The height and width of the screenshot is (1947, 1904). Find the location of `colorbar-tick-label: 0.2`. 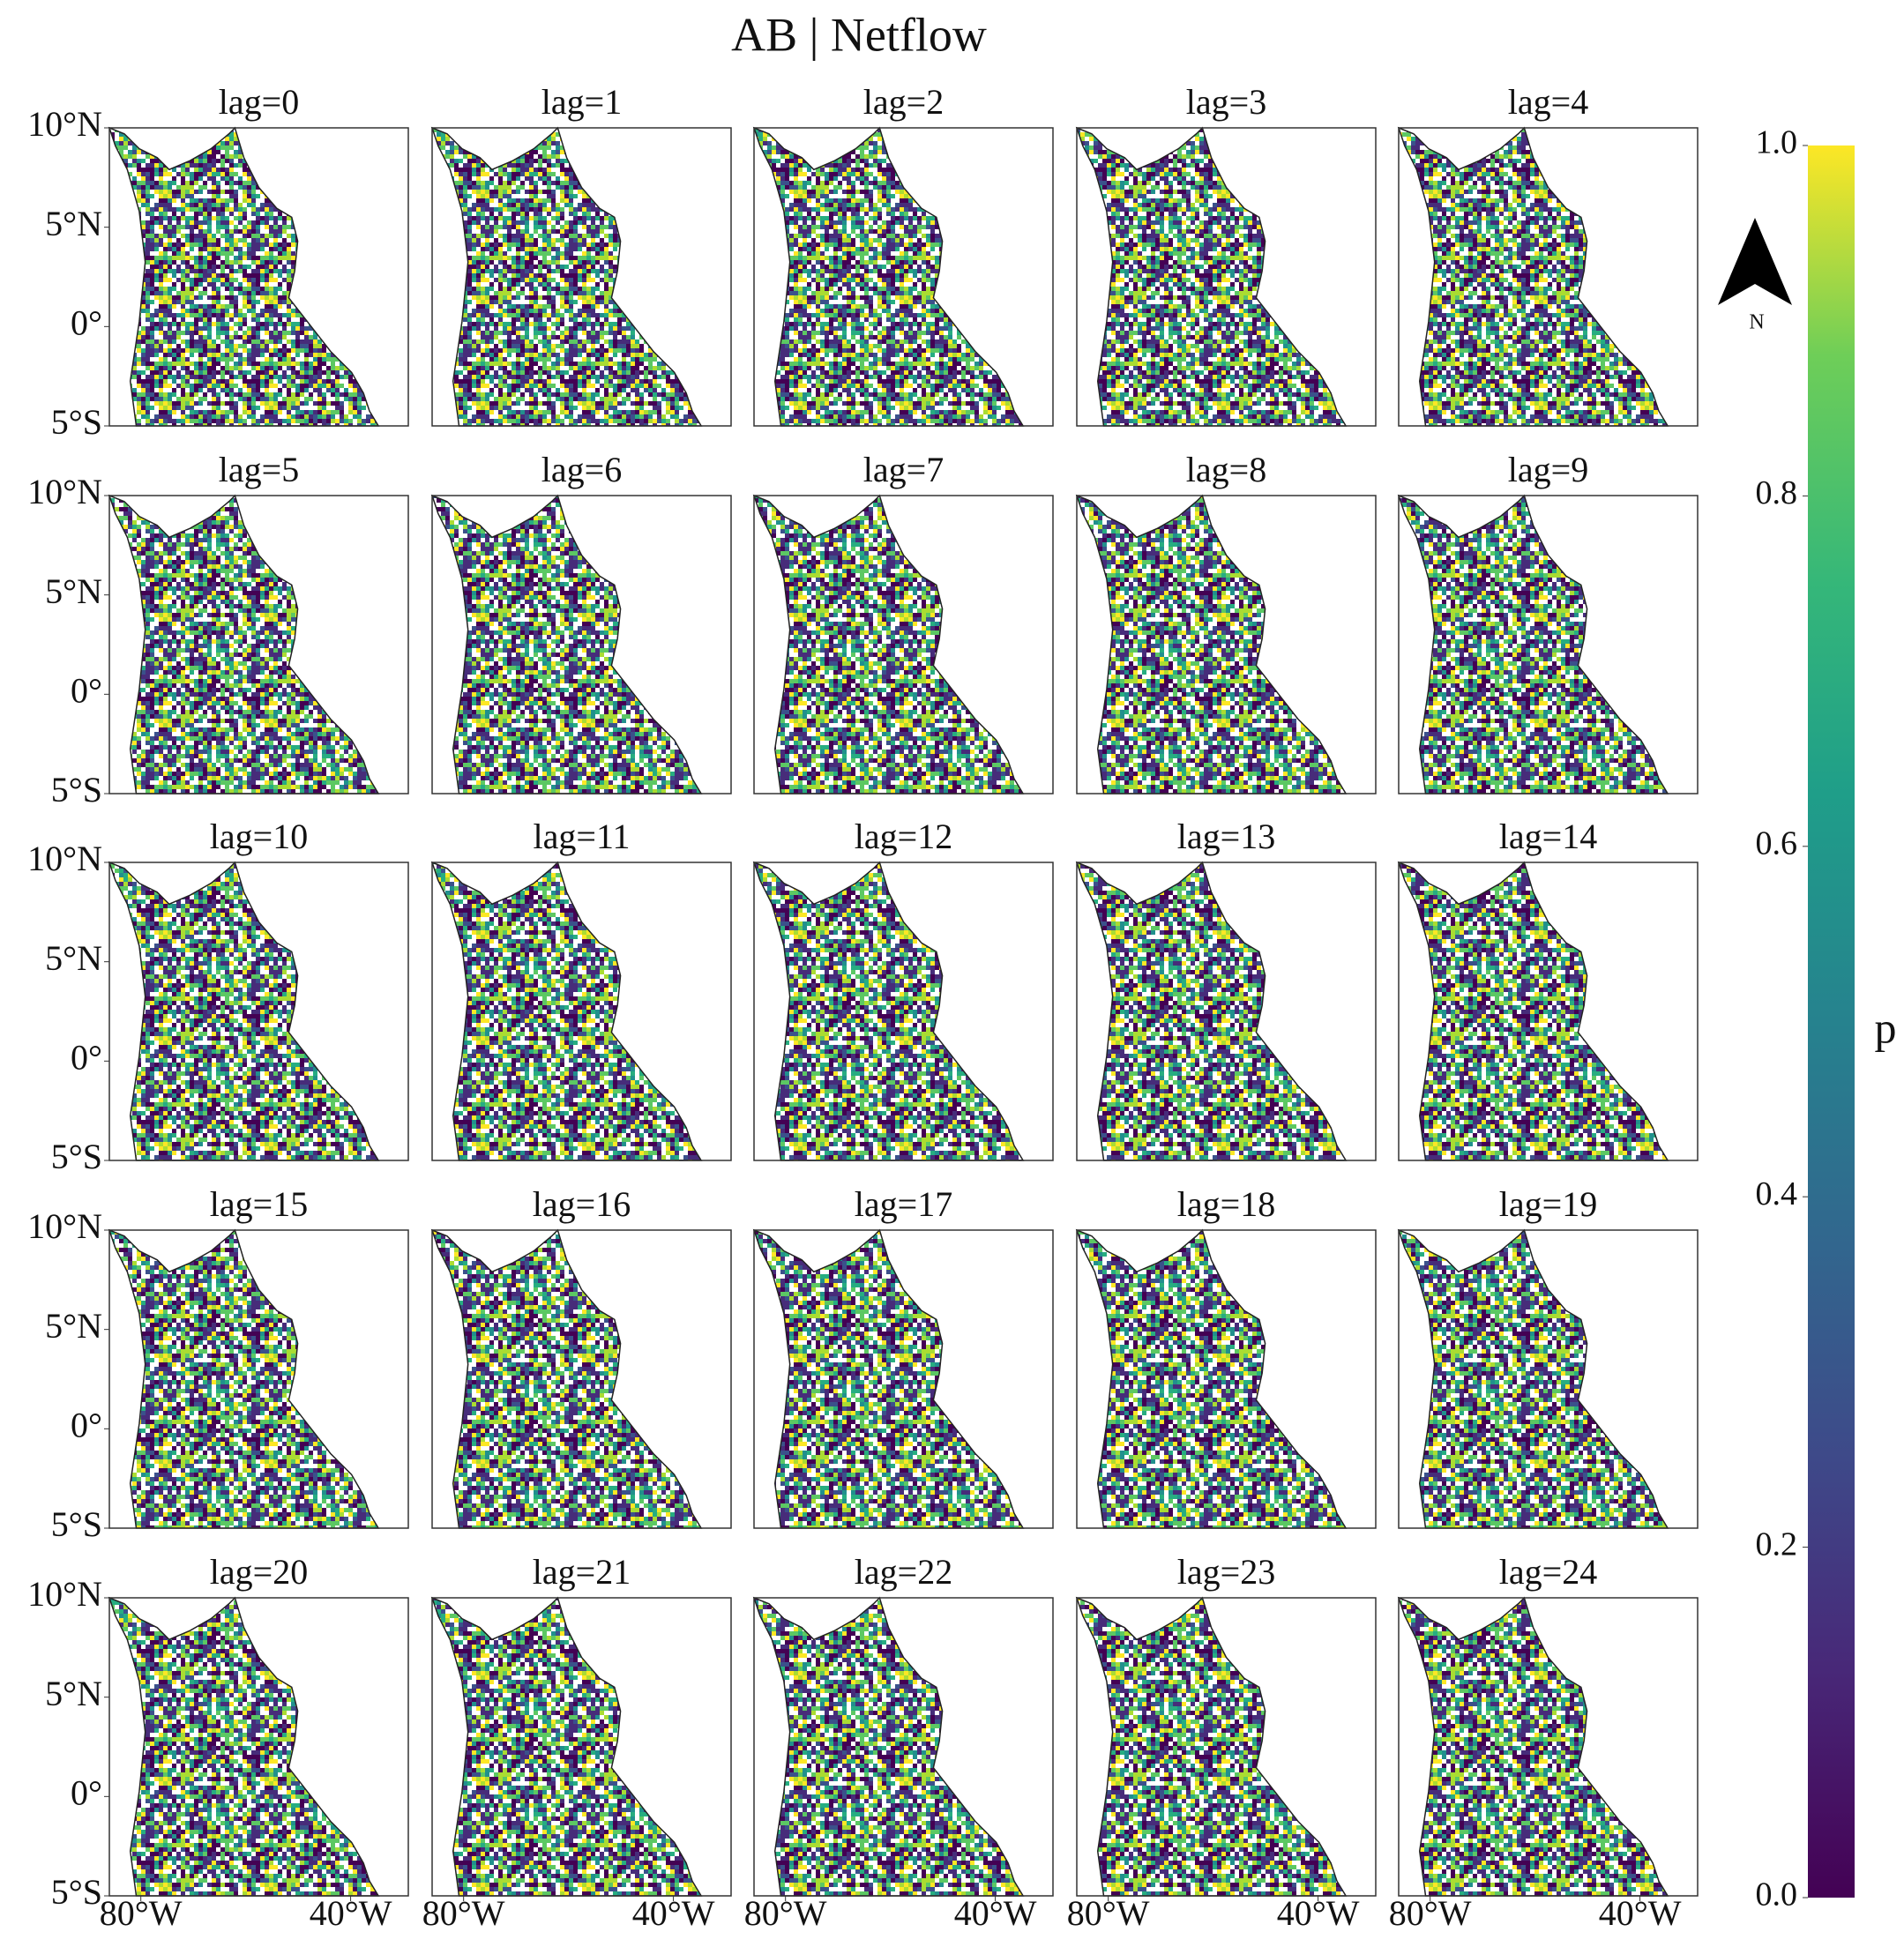

colorbar-tick-label: 0.2 is located at coordinates (1777, 1544).